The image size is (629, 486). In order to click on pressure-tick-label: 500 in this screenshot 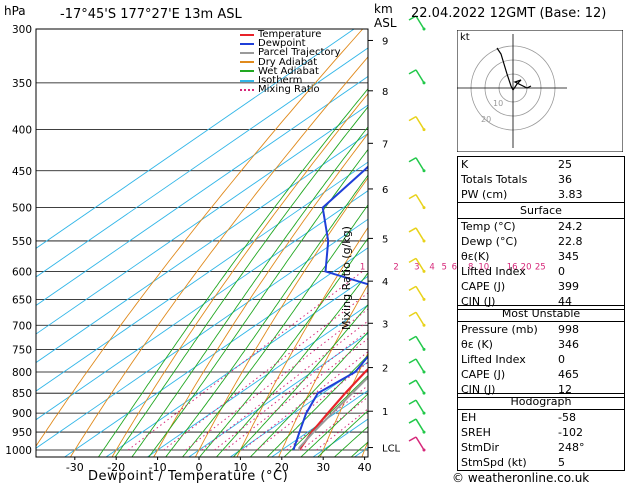, I will do `click(22, 209)`.